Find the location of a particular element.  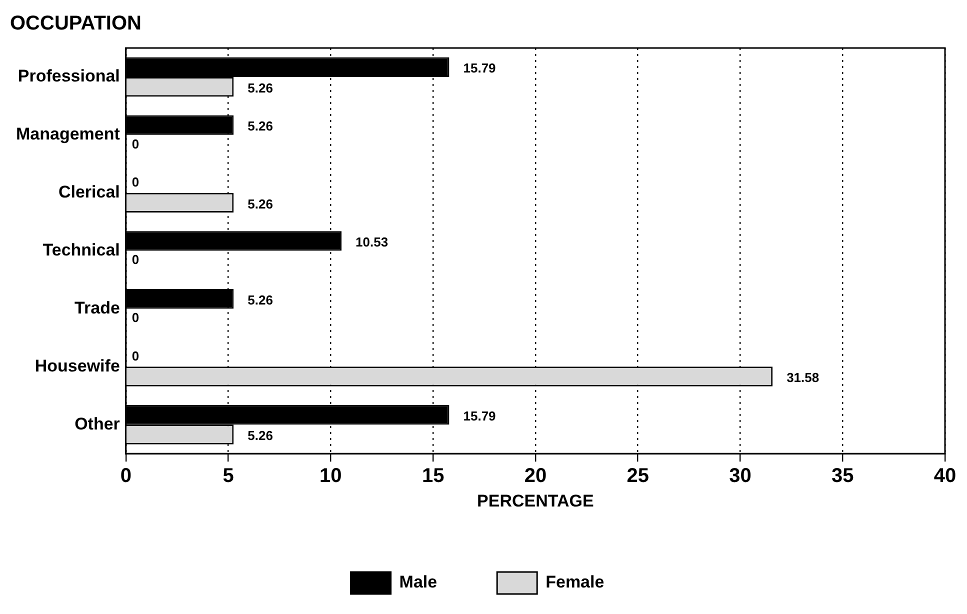

y-tick-label: Trade is located at coordinates (97, 308).